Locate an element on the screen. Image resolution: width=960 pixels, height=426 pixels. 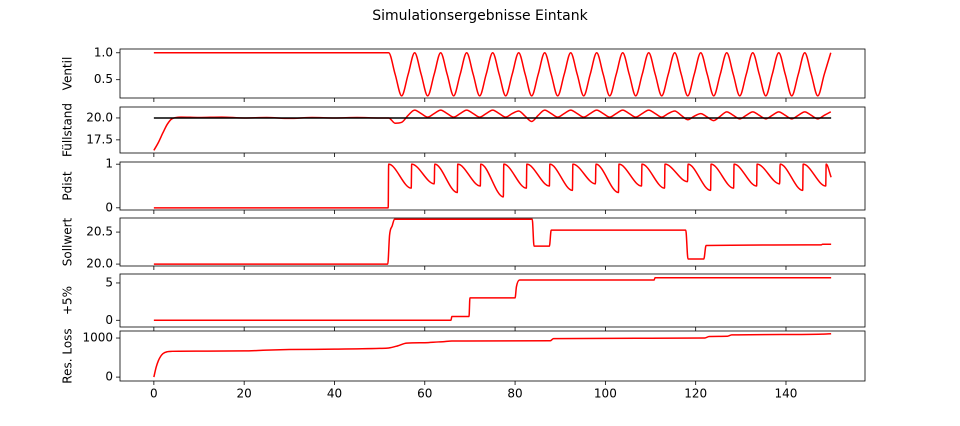
x-tick-label: 20 is located at coordinates (244, 394).